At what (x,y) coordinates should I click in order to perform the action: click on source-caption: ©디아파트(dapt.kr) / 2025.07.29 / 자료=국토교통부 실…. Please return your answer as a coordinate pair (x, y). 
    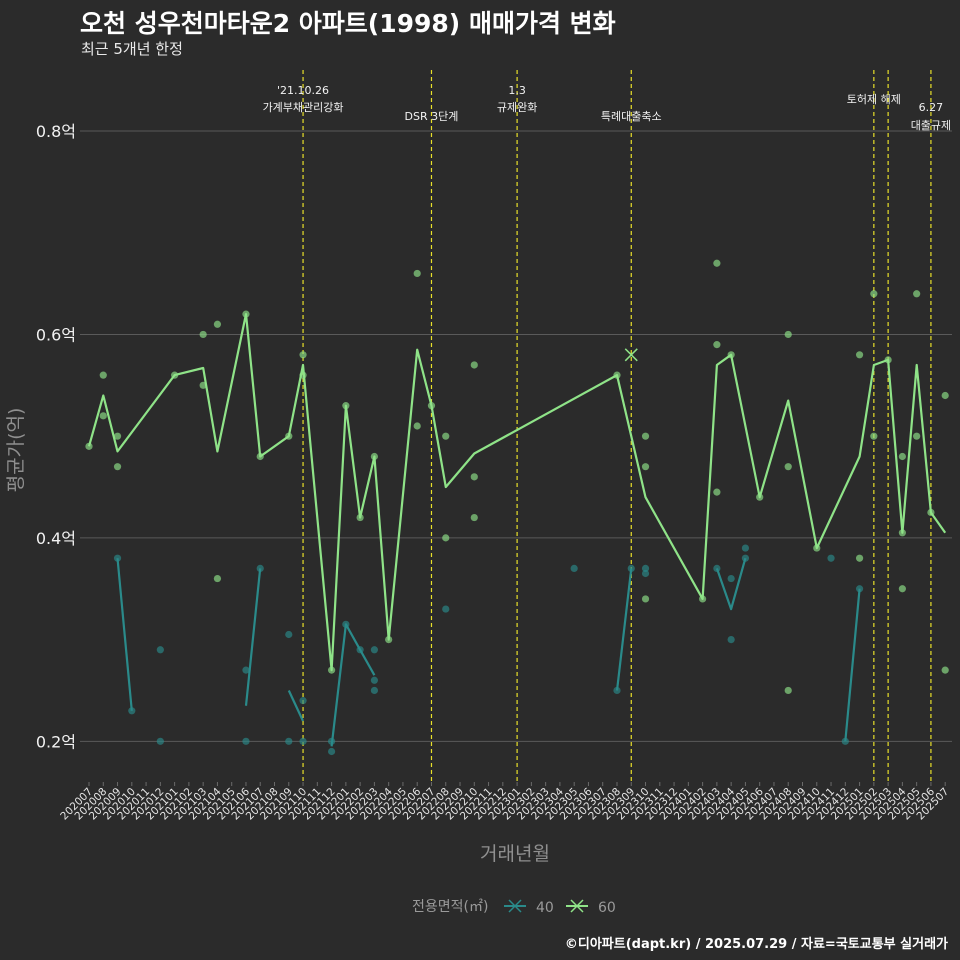
    Looking at the image, I should click on (756, 944).